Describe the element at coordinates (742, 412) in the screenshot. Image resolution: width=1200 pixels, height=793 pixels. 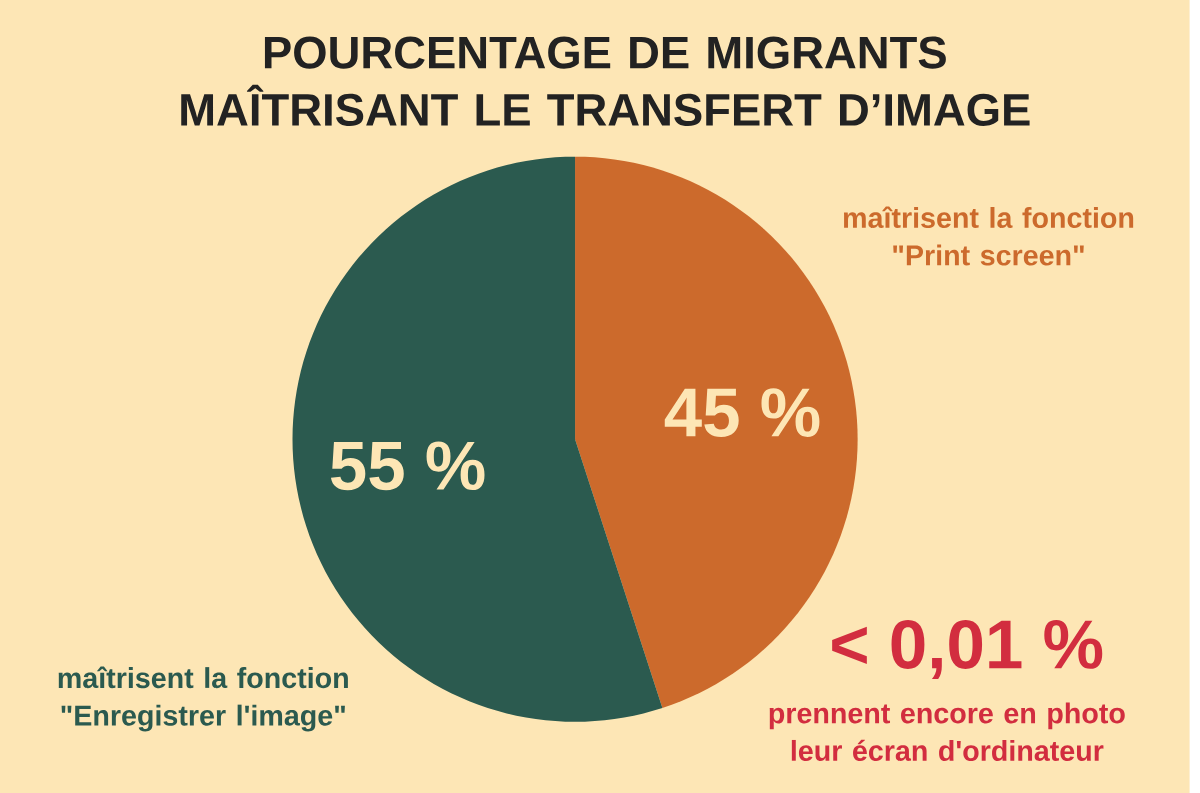
I see `data-label: 45 %` at that location.